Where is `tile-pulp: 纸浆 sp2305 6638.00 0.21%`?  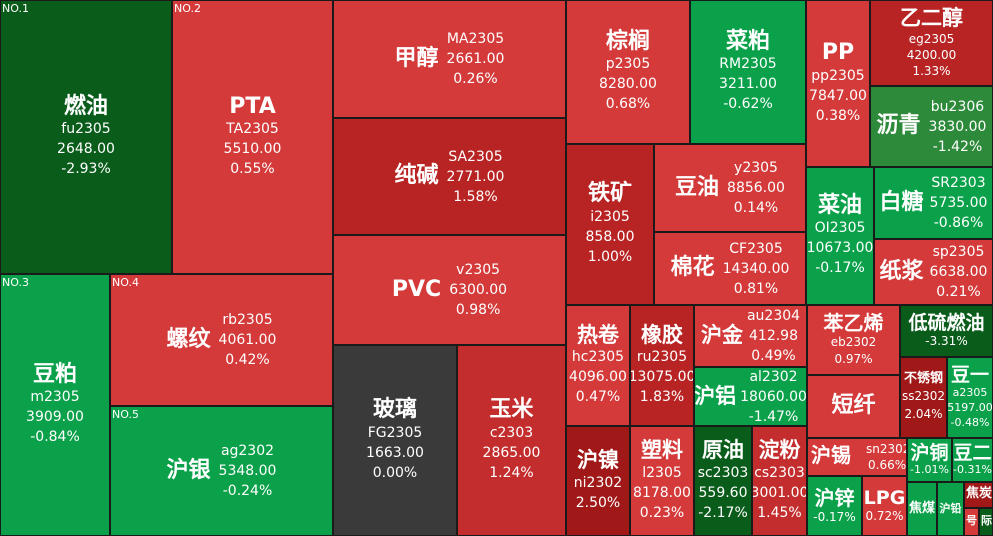 tile-pulp: 纸浆 sp2305 6638.00 0.21% is located at coordinates (933, 272).